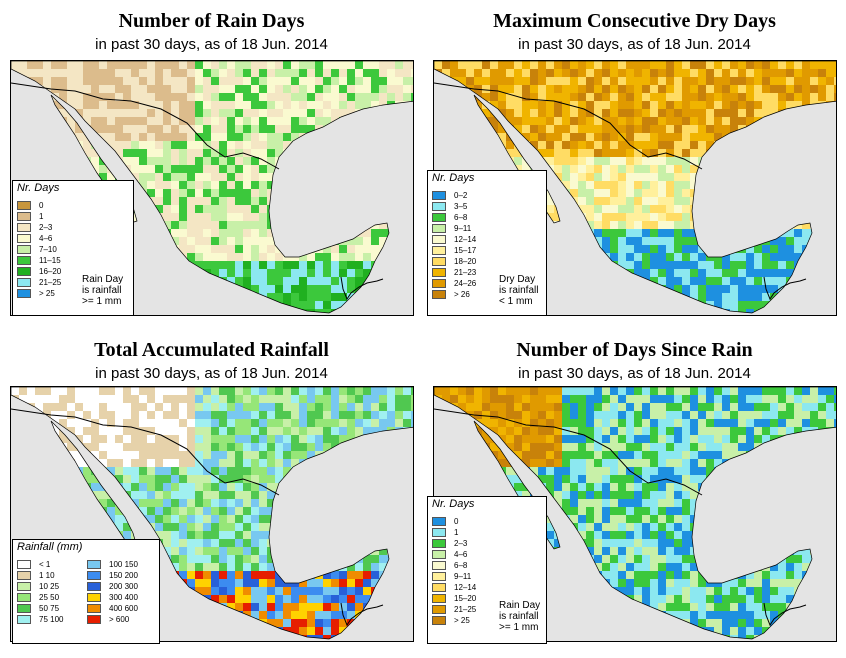 The height and width of the screenshot is (658, 846). Describe the element at coordinates (103, 279) in the screenshot. I see `note-line: Rain Day` at that location.